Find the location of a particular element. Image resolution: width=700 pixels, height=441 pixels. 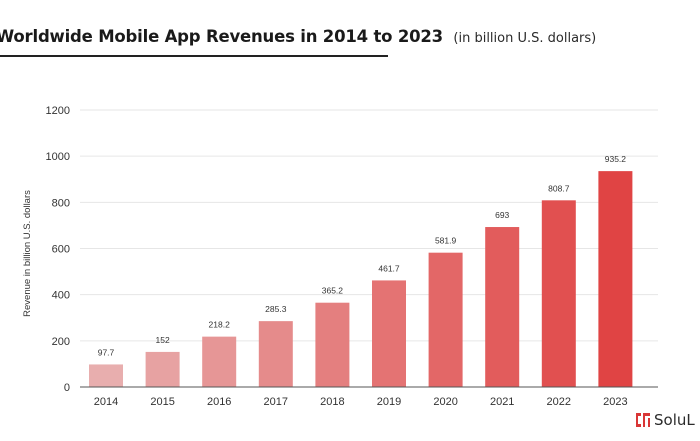

bar-2014 is located at coordinates (106, 375).